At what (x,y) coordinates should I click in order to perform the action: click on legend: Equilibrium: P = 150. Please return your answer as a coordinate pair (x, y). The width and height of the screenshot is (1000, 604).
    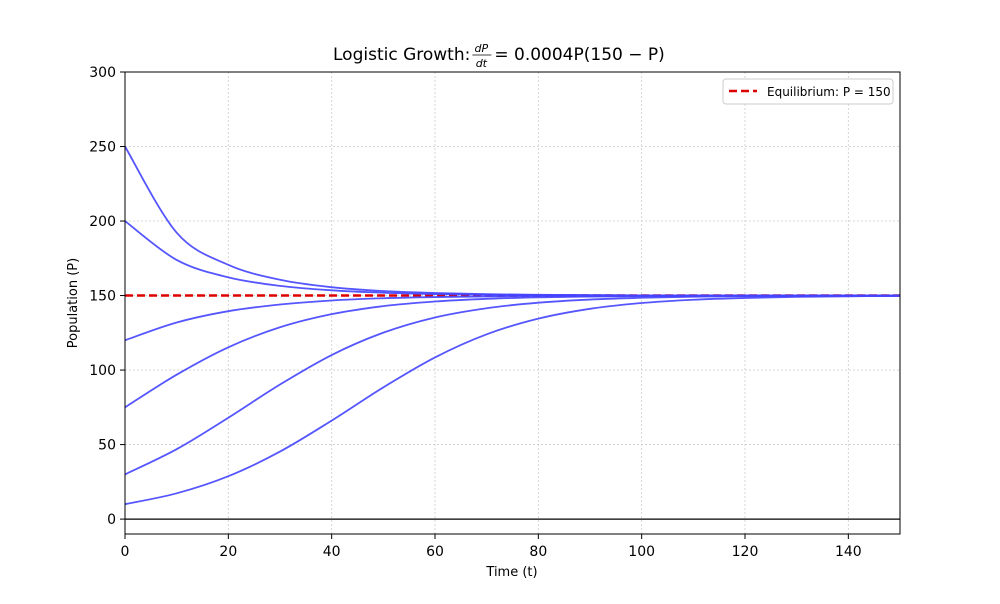
    Looking at the image, I should click on (808, 91).